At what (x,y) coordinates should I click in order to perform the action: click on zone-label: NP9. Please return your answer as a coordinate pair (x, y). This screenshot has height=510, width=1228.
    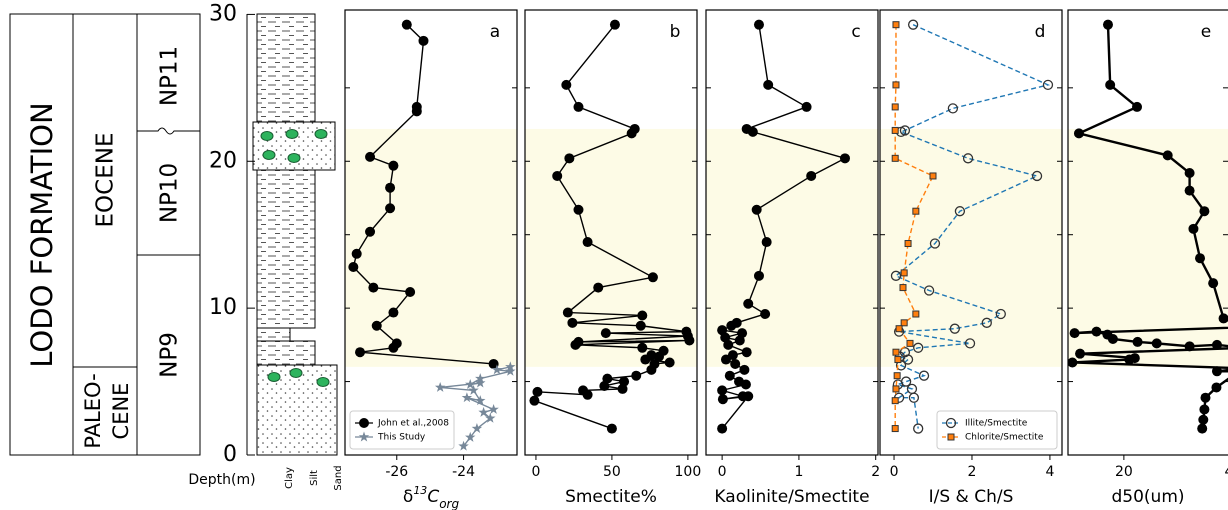
    Looking at the image, I should click on (170, 355).